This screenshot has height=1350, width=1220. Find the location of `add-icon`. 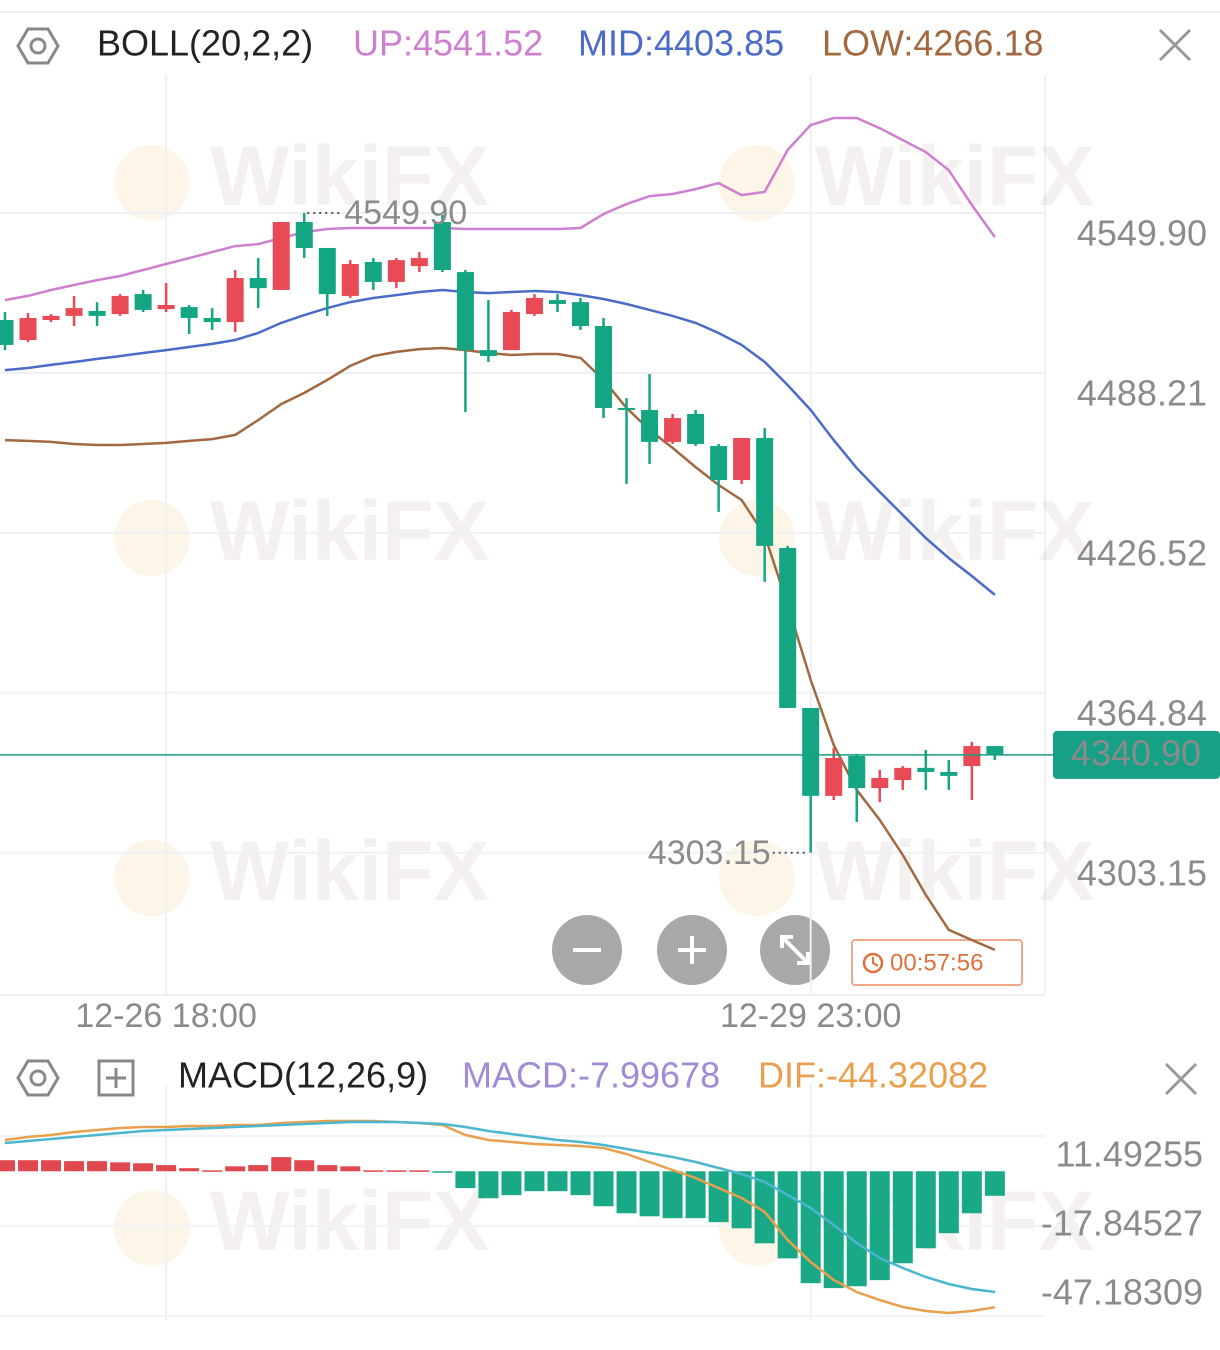

add-icon is located at coordinates (116, 1078).